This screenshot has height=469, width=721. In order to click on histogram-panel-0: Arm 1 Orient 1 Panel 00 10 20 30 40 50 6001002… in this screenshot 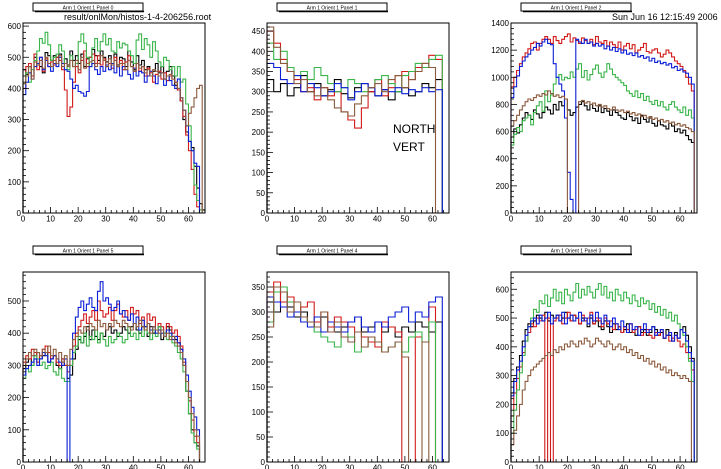, I will do `click(107, 113)`.